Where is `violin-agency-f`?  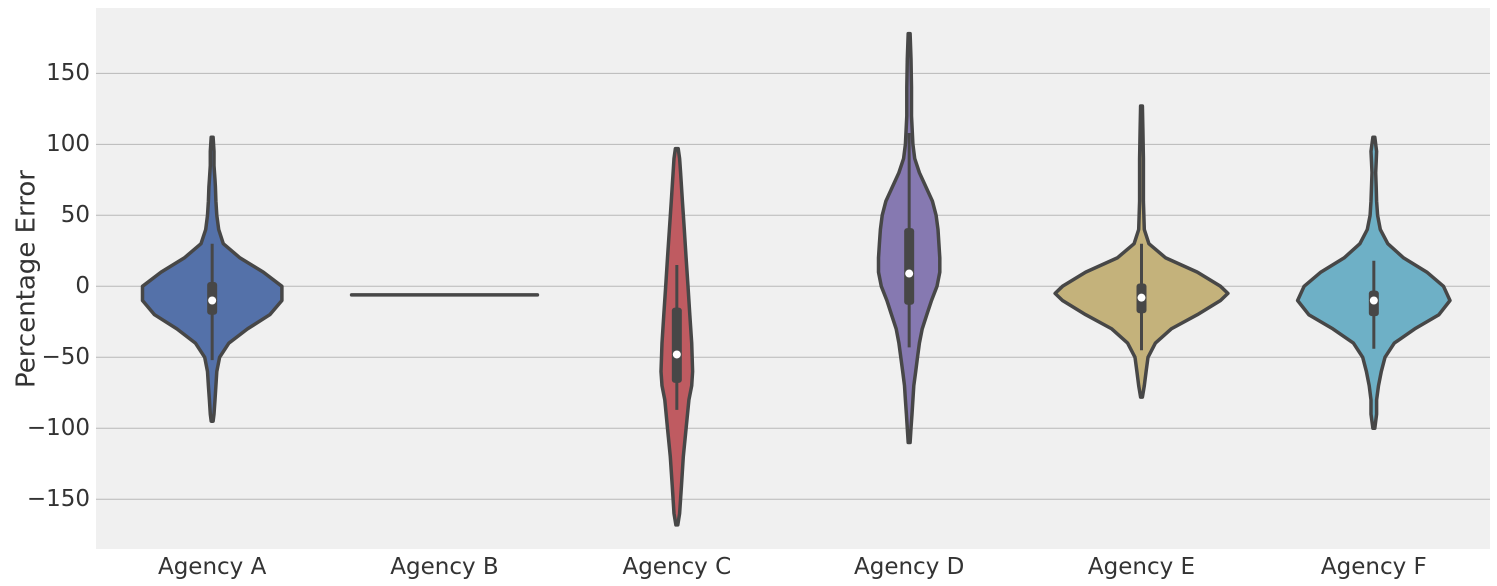
violin-agency-f is located at coordinates (1373, 283).